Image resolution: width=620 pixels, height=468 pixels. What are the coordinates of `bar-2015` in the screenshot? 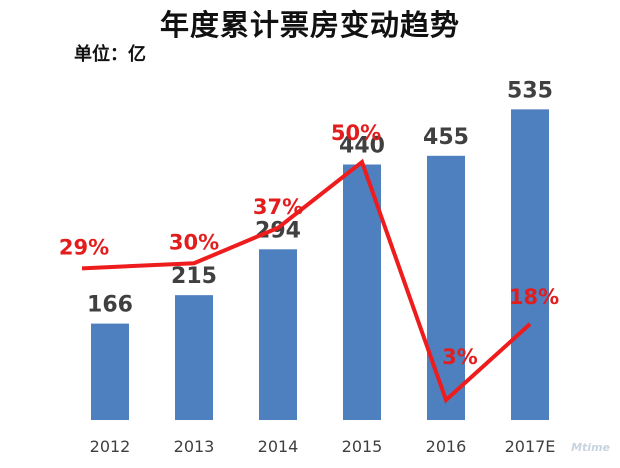 It's located at (362, 292).